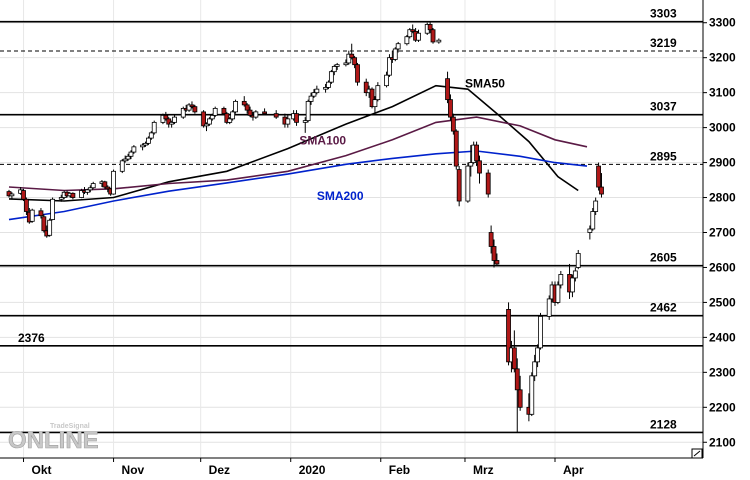 The image size is (750, 480). What do you see at coordinates (722, 442) in the screenshot?
I see `y-tick-label: 2100` at bounding box center [722, 442].